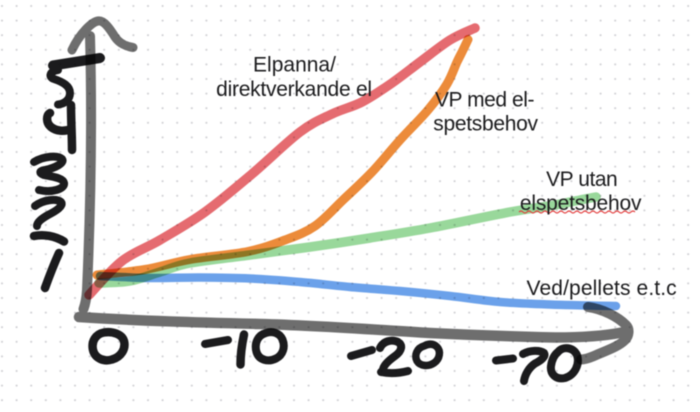  I want to click on svg-text: VP utan, so click(581, 179).